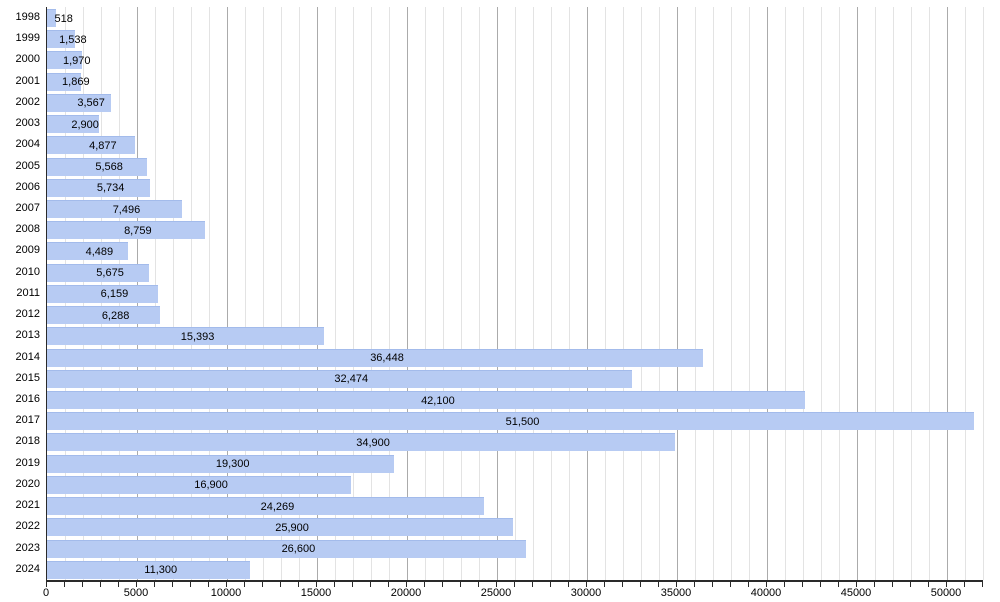  Describe the element at coordinates (110, 188) in the screenshot. I see `bar-value-label-2006: 5,734` at that location.